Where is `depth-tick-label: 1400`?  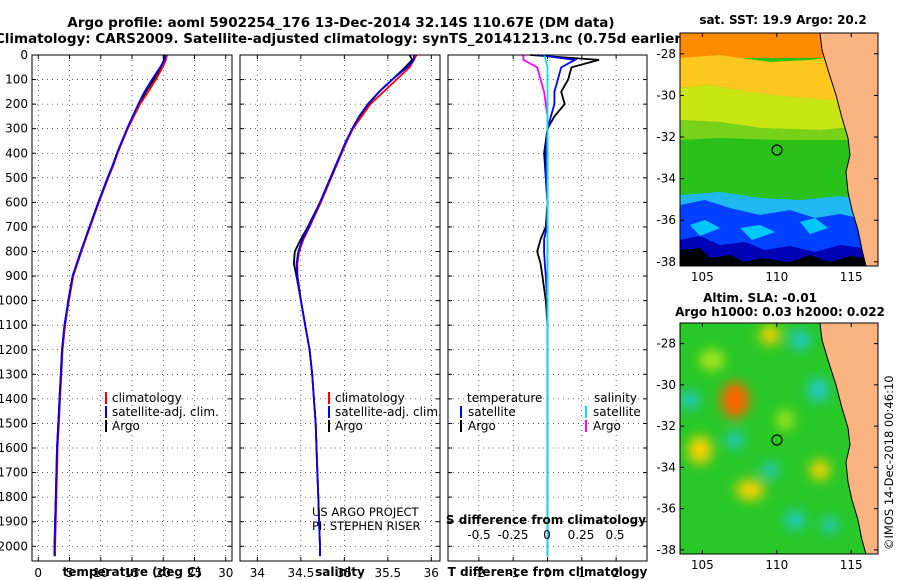 depth-tick-label: 1400 is located at coordinates (14, 399).